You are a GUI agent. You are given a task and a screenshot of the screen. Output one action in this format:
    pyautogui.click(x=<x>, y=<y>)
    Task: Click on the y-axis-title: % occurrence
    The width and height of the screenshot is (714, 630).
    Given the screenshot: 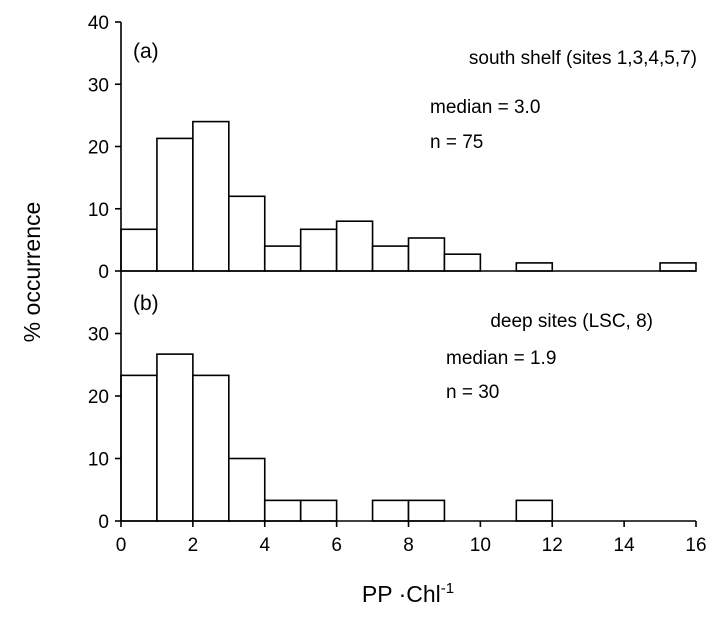 What is the action you would take?
    pyautogui.click(x=32, y=272)
    